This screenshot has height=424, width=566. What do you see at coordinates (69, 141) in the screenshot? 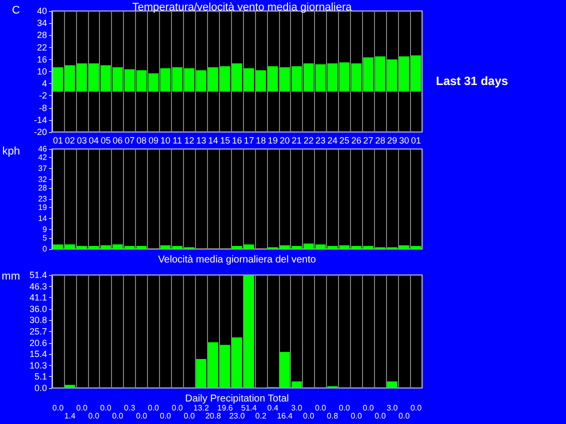
I see `x-tick-label: 02` at bounding box center [69, 141].